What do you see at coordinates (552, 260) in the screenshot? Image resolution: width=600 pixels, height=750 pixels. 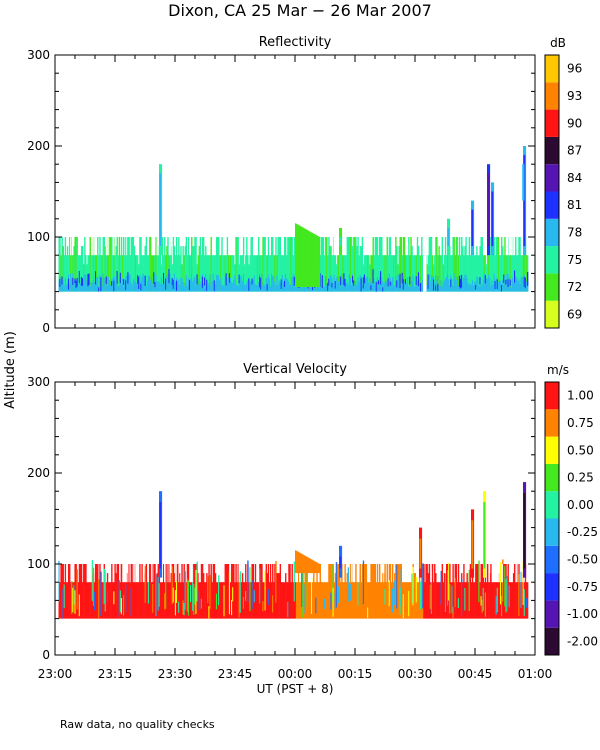 I see `colorbar-swatch` at bounding box center [552, 260].